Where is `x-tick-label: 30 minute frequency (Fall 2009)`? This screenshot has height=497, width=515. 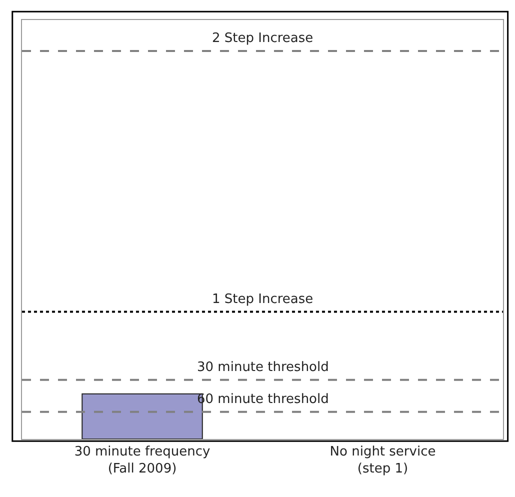
x-tick-label: 30 minute frequency (Fall 2009) is located at coordinates (142, 460).